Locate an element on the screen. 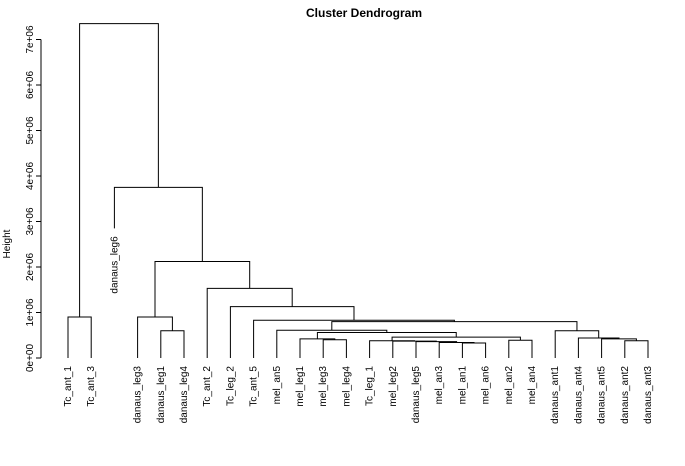  leaf-label: mel_leg4 is located at coordinates (346, 386).